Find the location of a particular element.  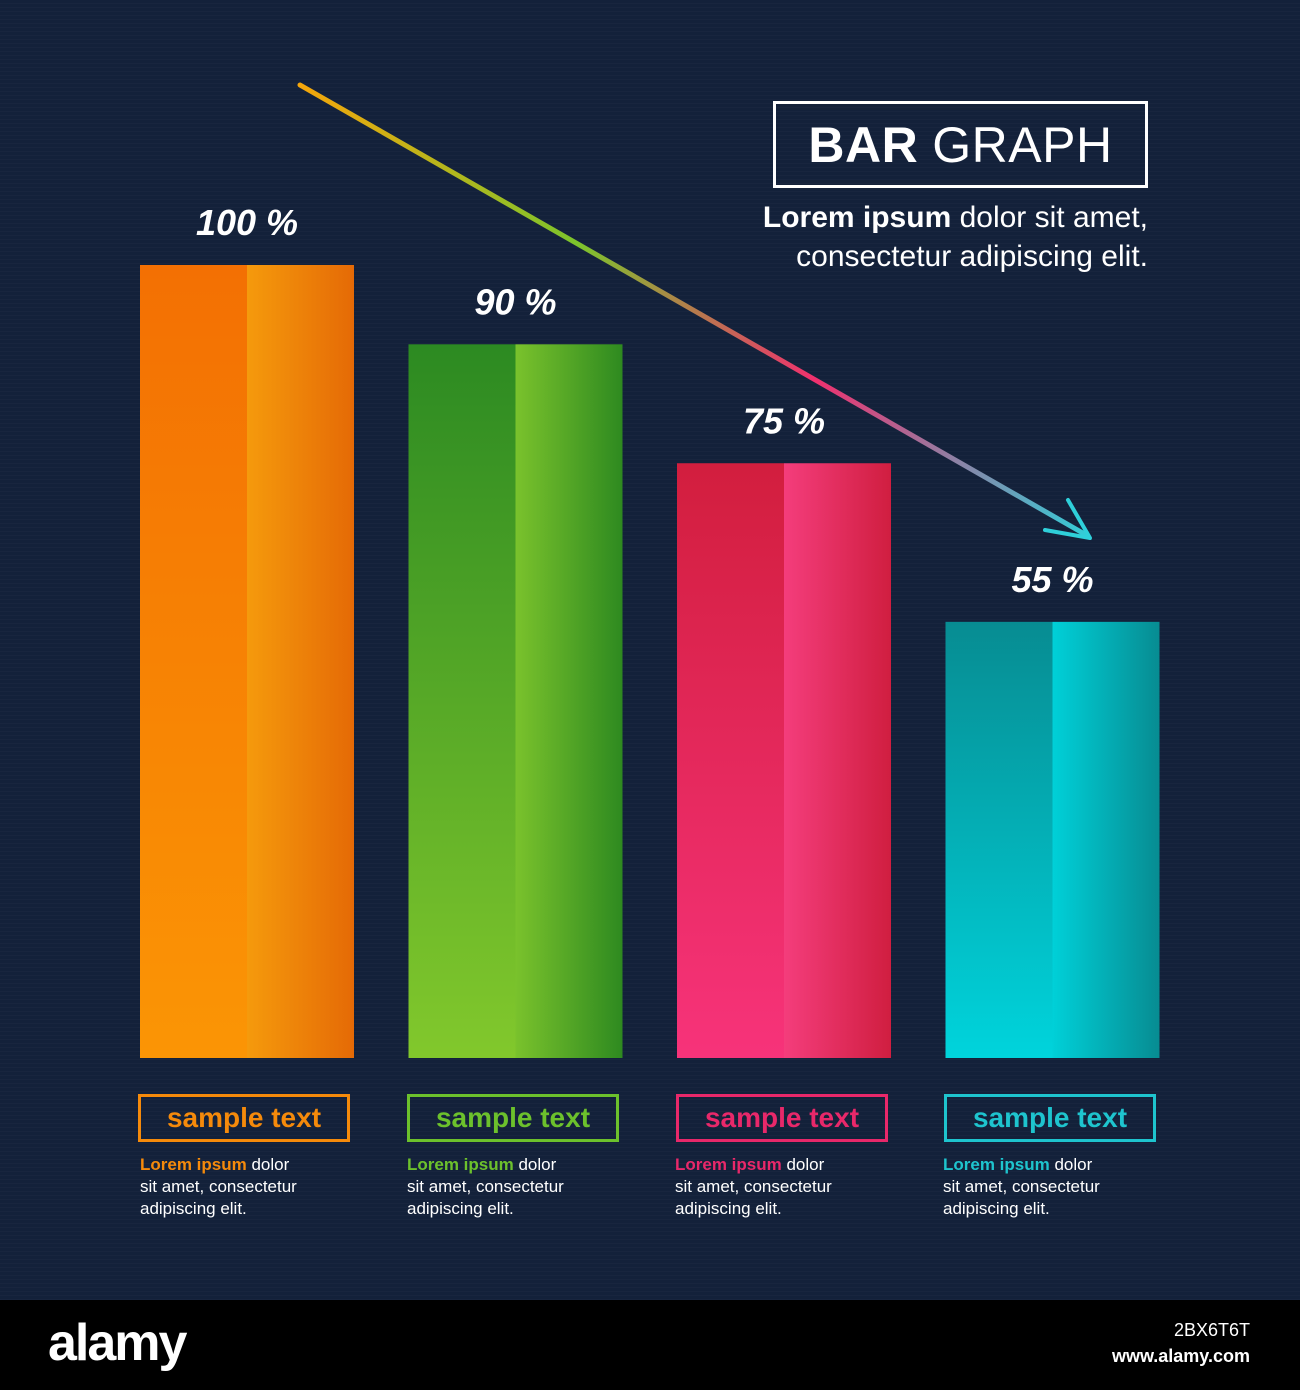

bar-3-data-label: 75 % is located at coordinates (784, 420).